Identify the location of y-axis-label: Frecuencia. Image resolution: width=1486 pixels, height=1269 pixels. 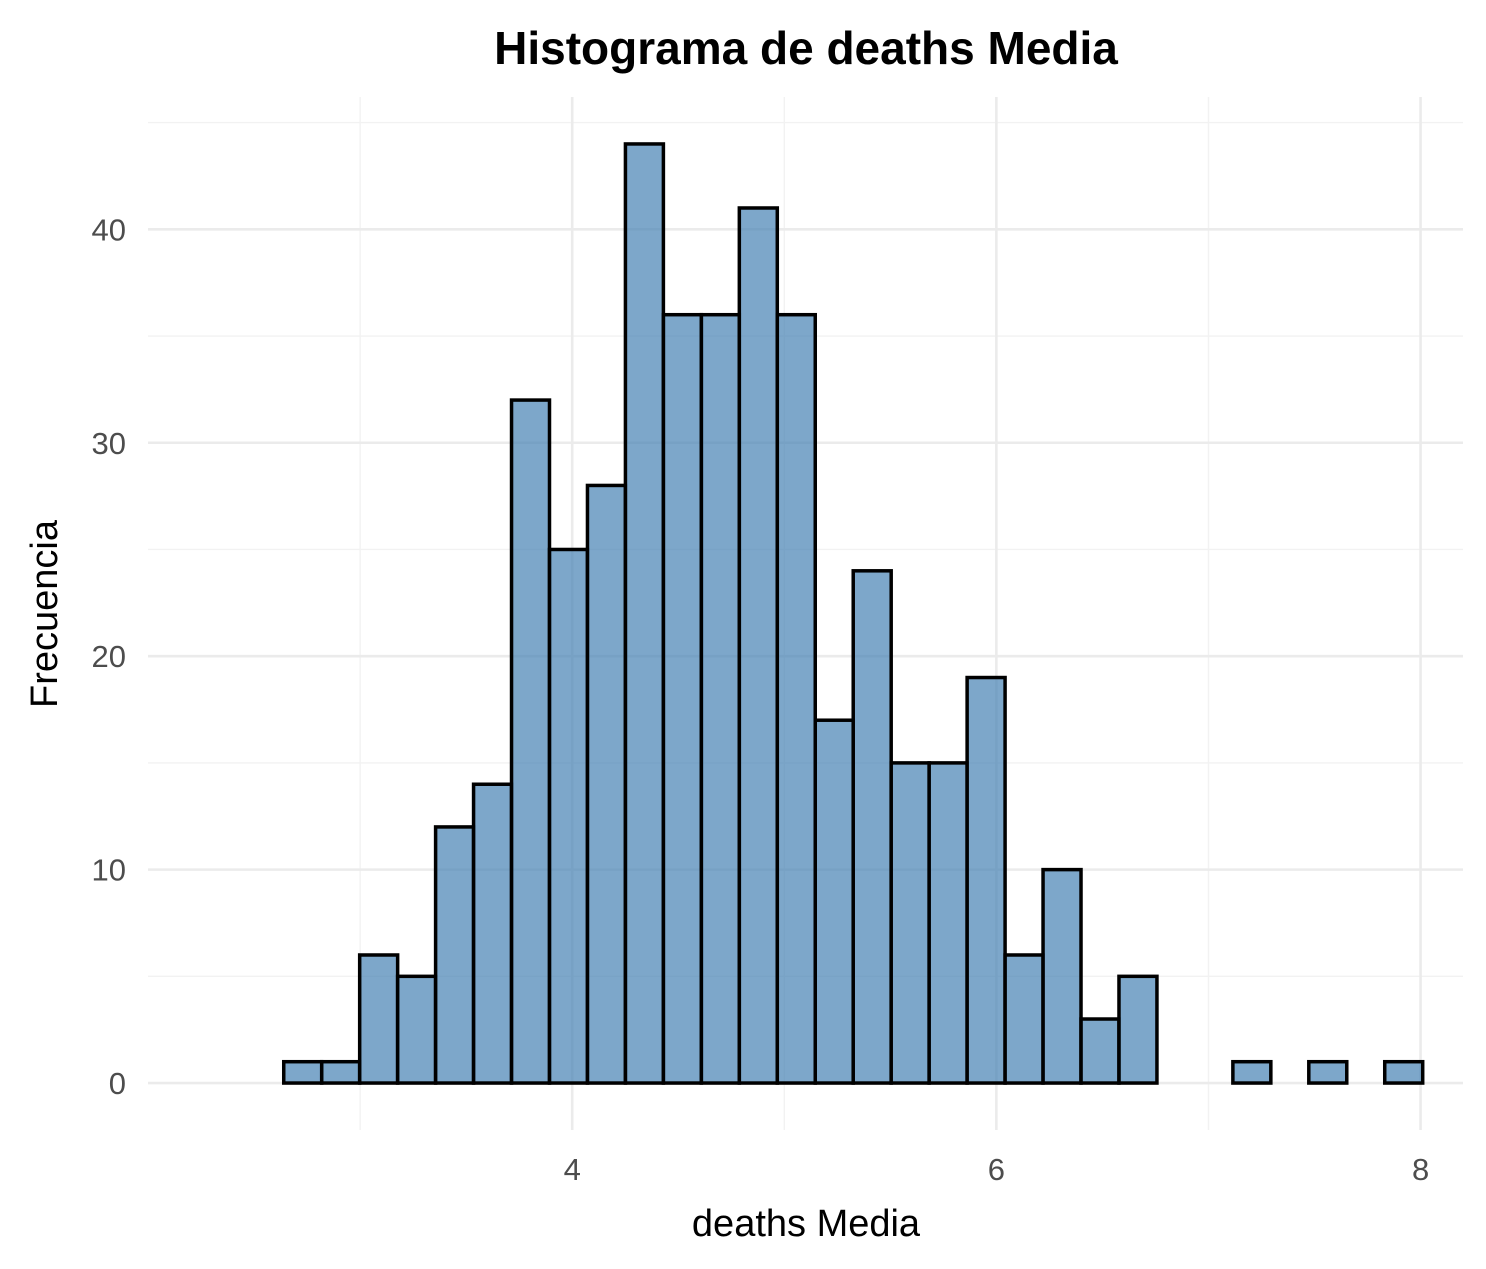
(45, 613).